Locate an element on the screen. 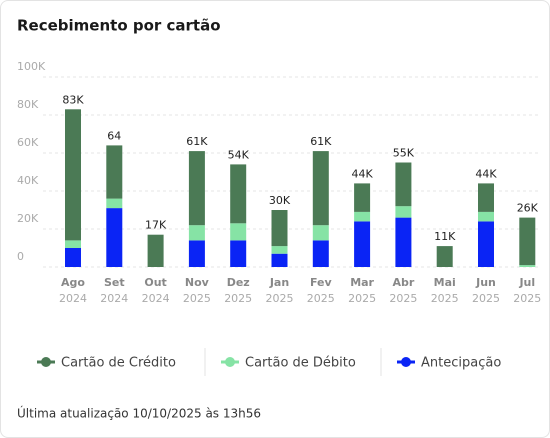  footer: Última atualização 10/10/2025 às 13h56 is located at coordinates (139, 413).